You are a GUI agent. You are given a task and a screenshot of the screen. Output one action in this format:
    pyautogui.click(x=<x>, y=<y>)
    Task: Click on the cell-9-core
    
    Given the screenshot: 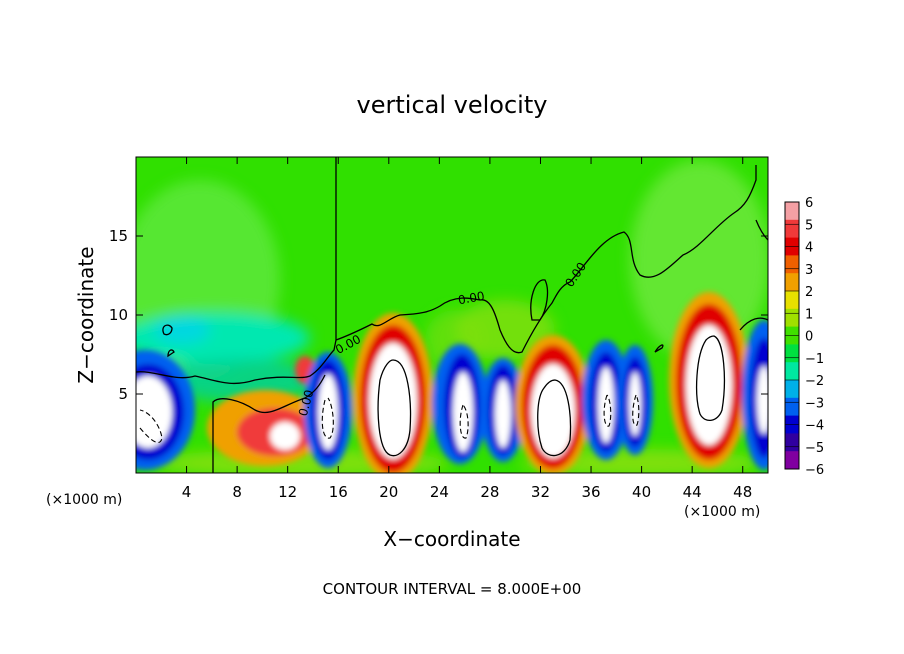 What is the action you would take?
    pyautogui.click(x=635, y=404)
    